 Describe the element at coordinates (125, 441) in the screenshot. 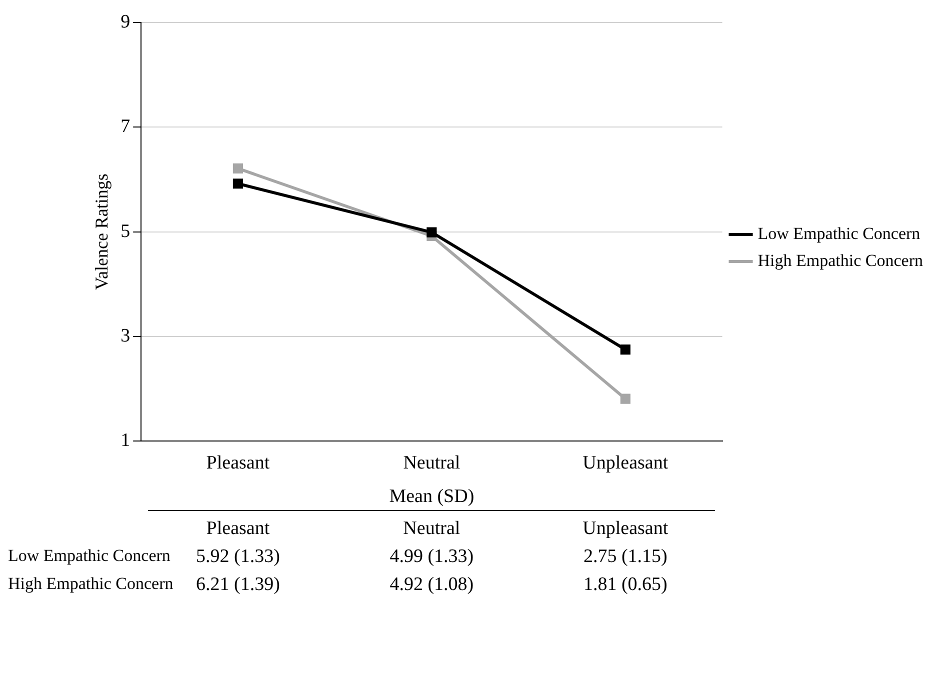

I see `y-tick-label: 1` at that location.